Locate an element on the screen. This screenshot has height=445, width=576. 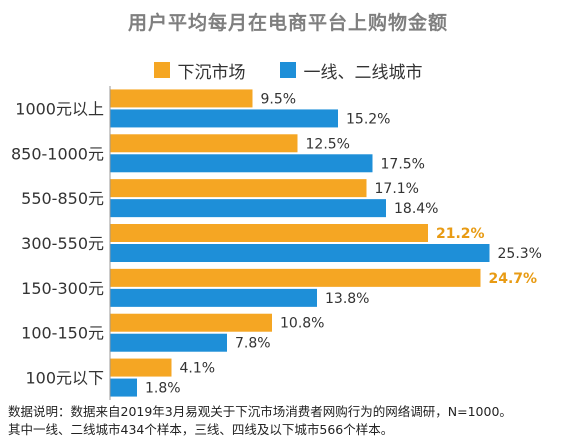
data-label: 1.8% is located at coordinates (163, 389).